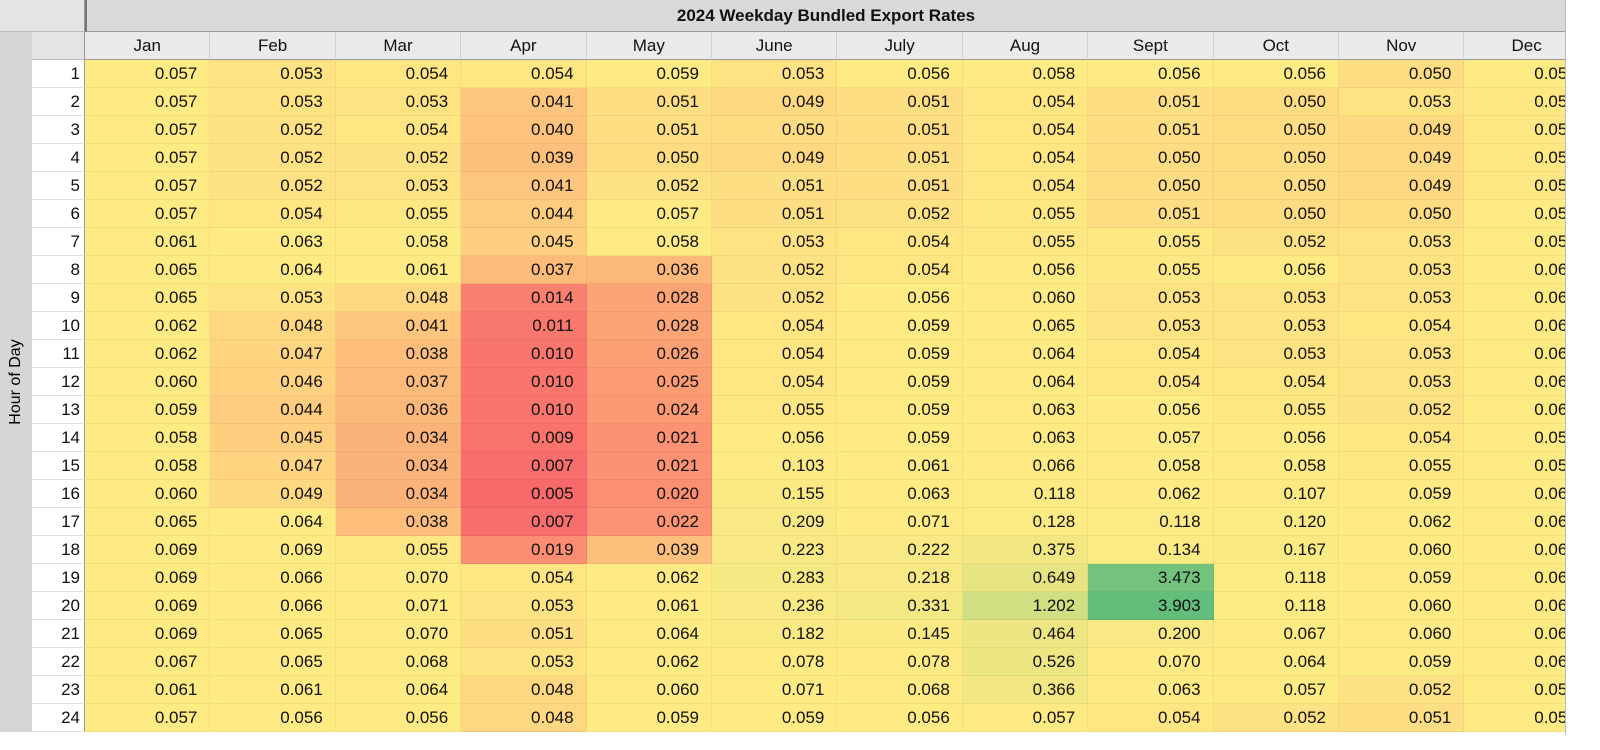 Image resolution: width=1600 pixels, height=750 pixels. Describe the element at coordinates (649, 522) in the screenshot. I see `data-cell: 0.022` at that location.